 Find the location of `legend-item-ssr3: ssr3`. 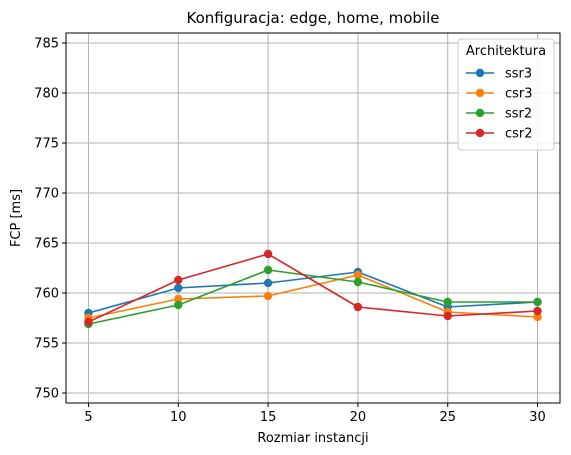

legend-item-ssr3: ssr3 is located at coordinates (499, 74).